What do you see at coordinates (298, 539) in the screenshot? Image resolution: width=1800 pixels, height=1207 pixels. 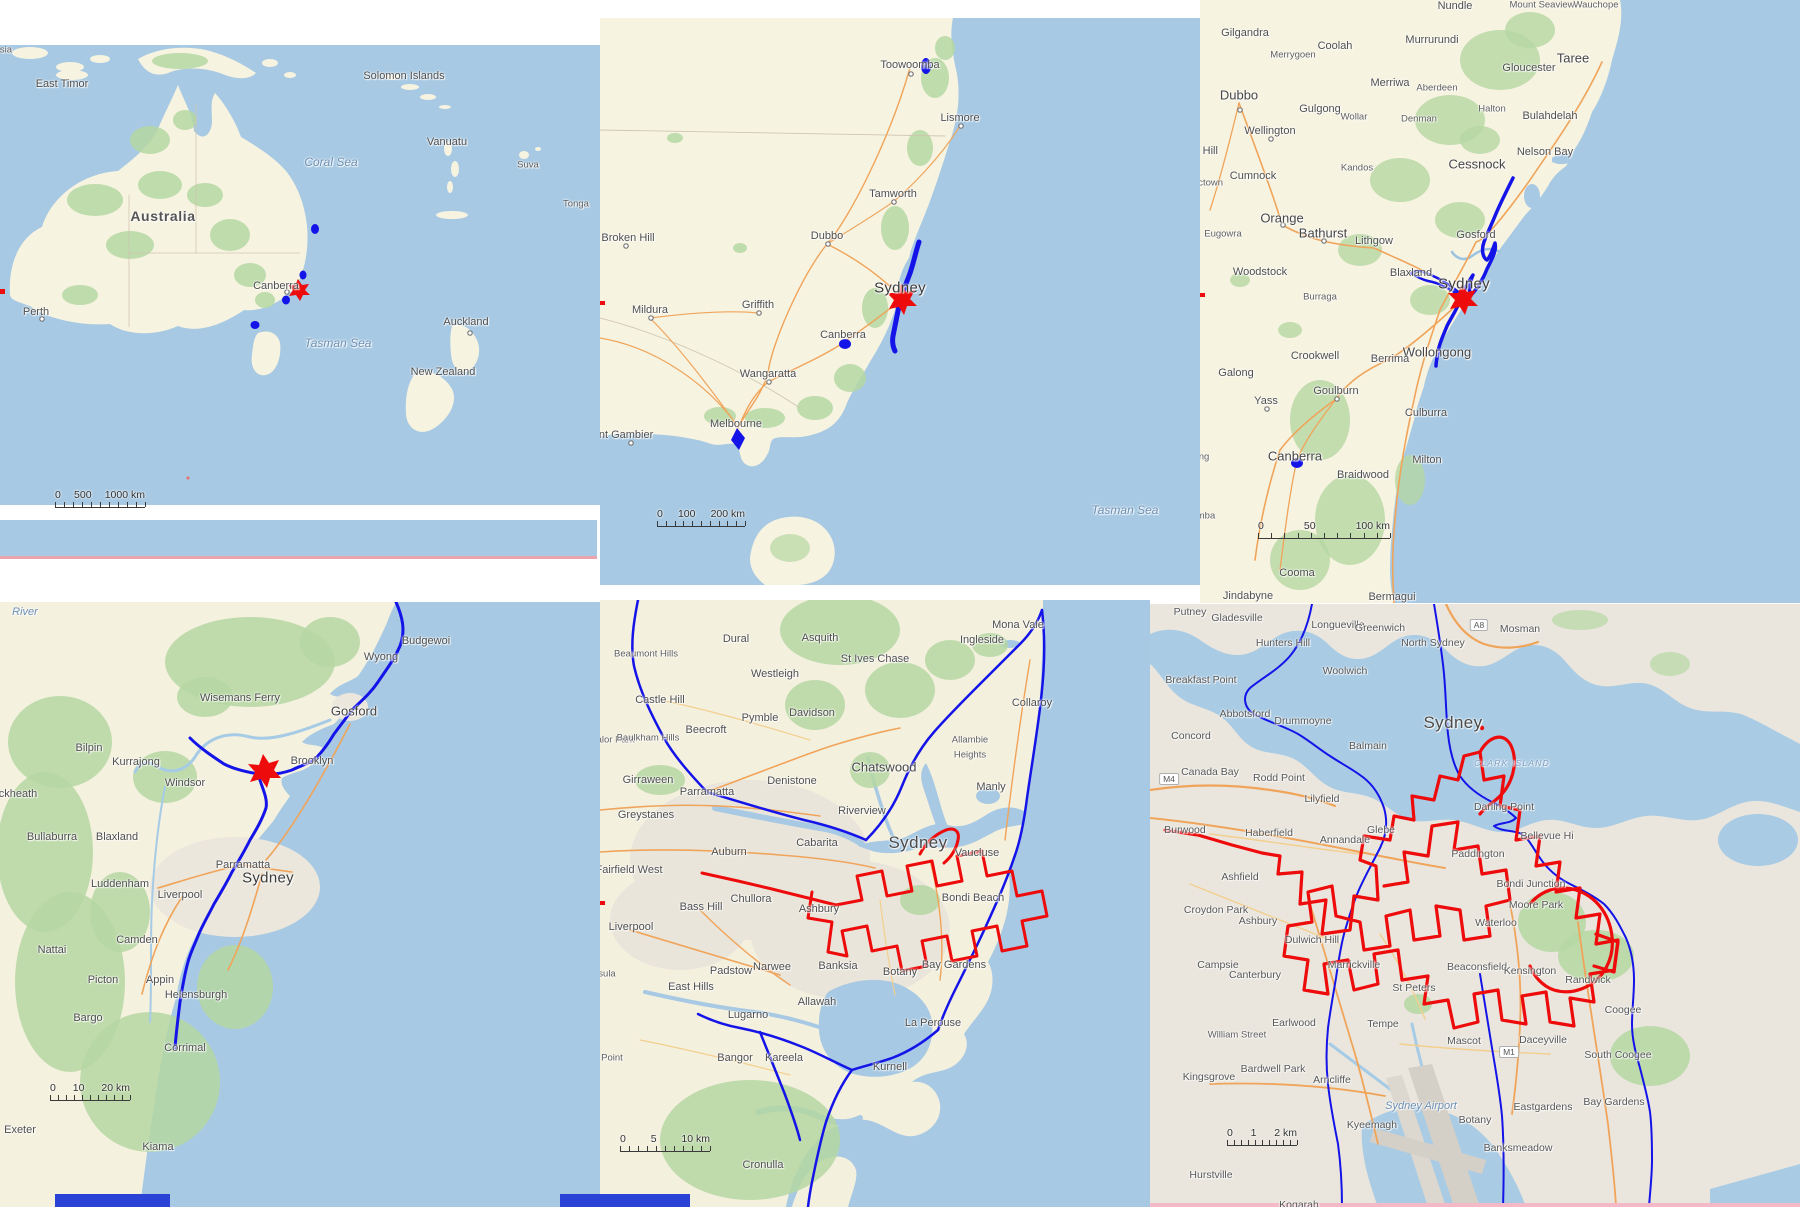 I see `sea-strip-divider` at bounding box center [298, 539].